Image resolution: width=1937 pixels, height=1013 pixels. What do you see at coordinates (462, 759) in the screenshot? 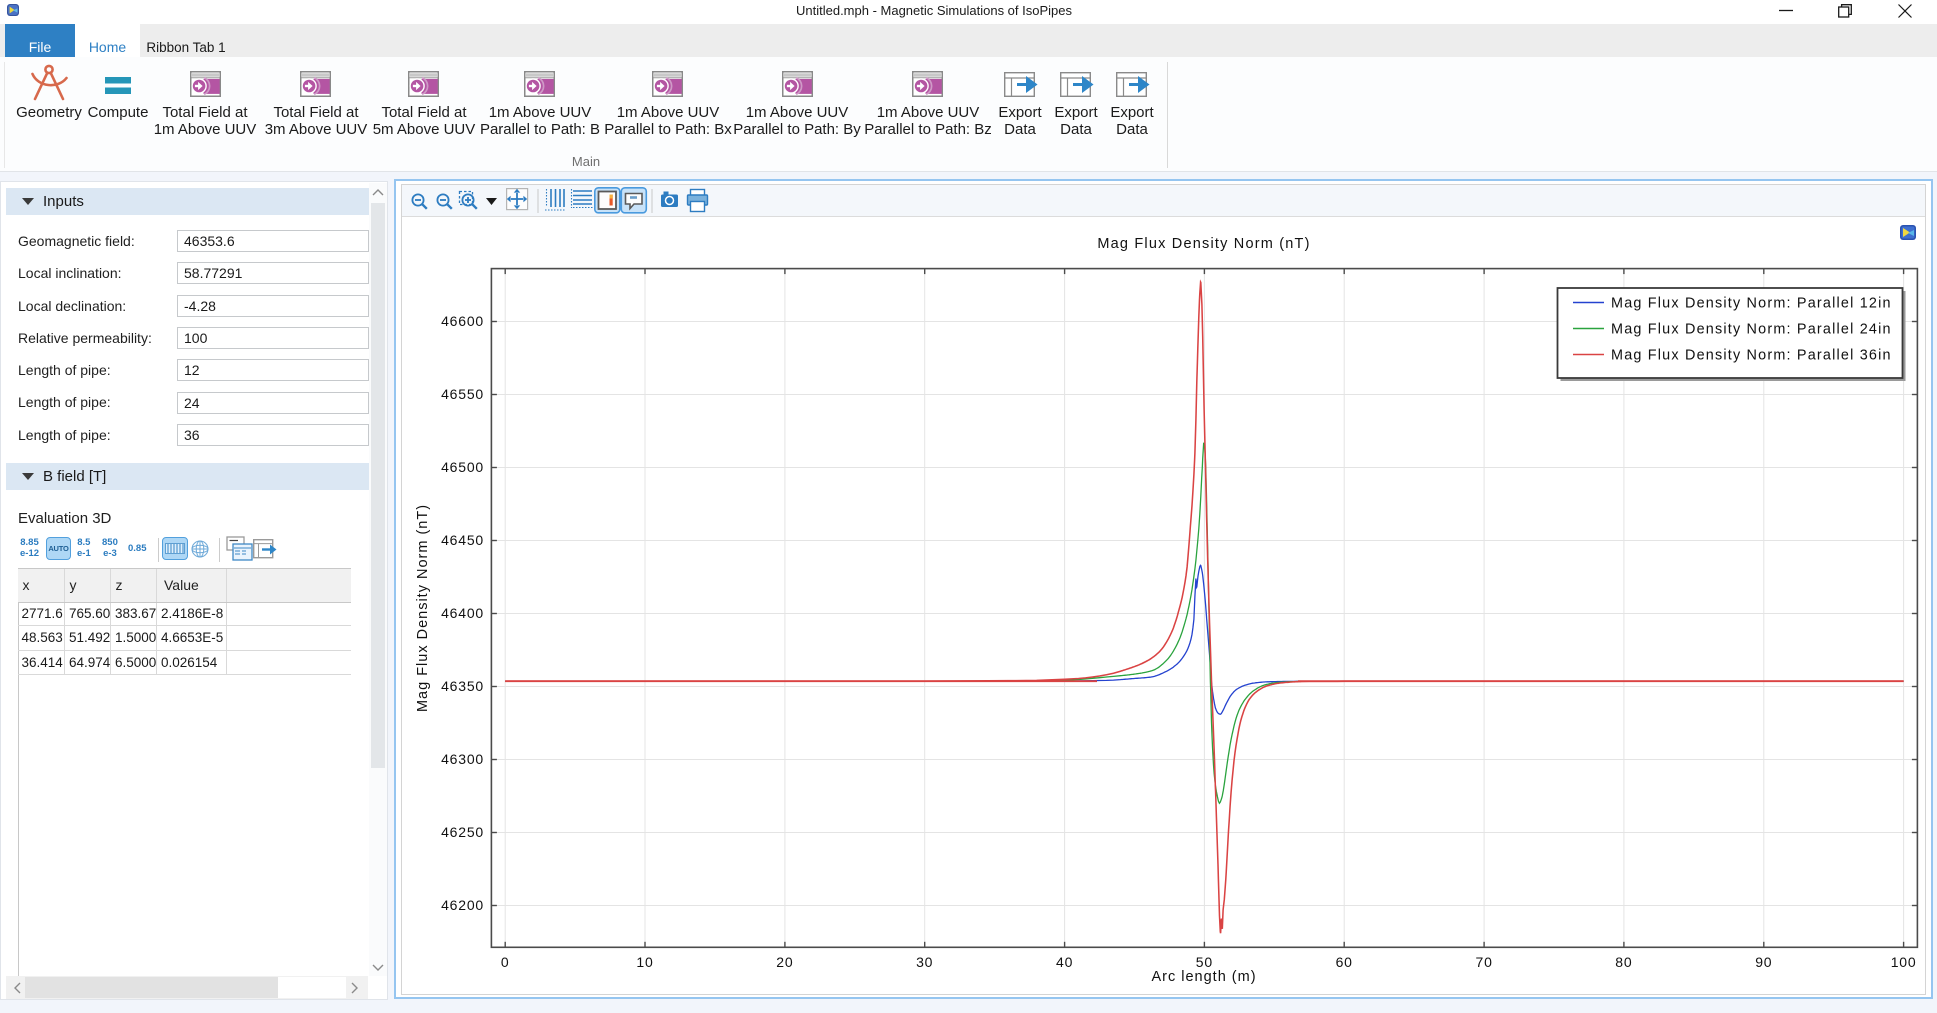
I see `svg-text: 46300` at bounding box center [462, 759].